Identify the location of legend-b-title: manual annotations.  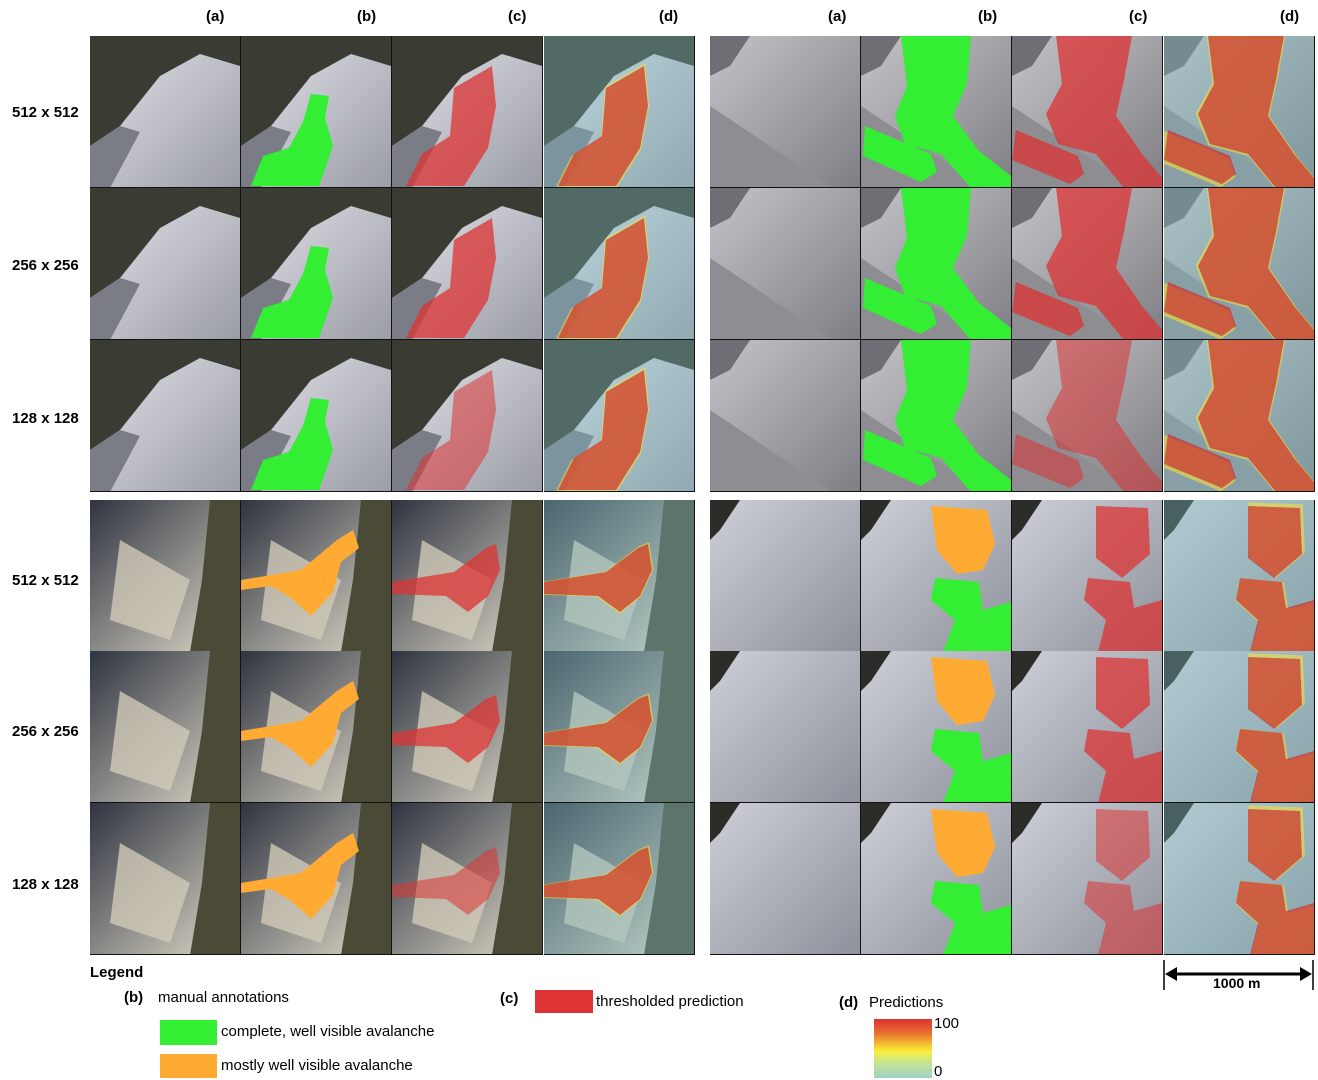
(223, 997).